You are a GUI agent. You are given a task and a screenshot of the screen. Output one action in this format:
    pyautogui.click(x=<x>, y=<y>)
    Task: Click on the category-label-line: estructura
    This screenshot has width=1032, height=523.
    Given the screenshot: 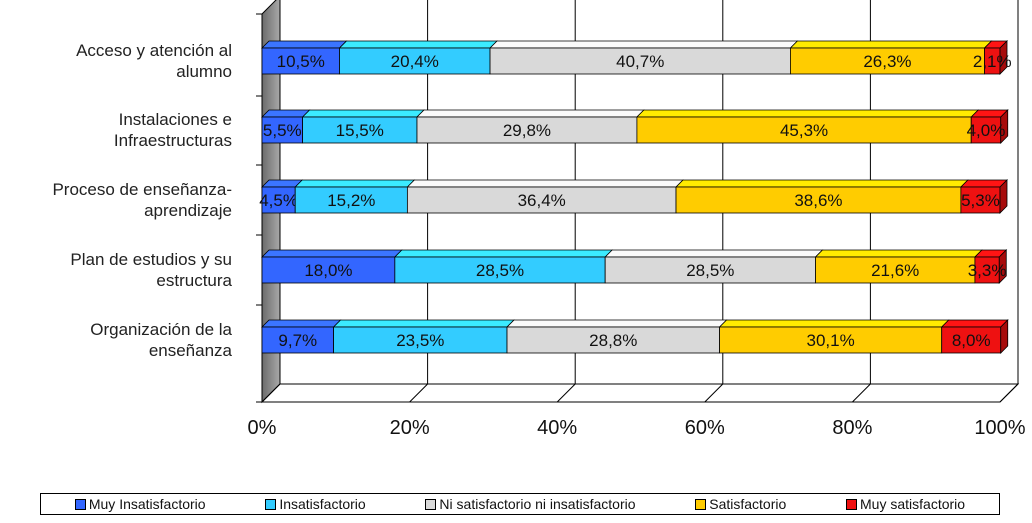 What is the action you would take?
    pyautogui.click(x=194, y=280)
    